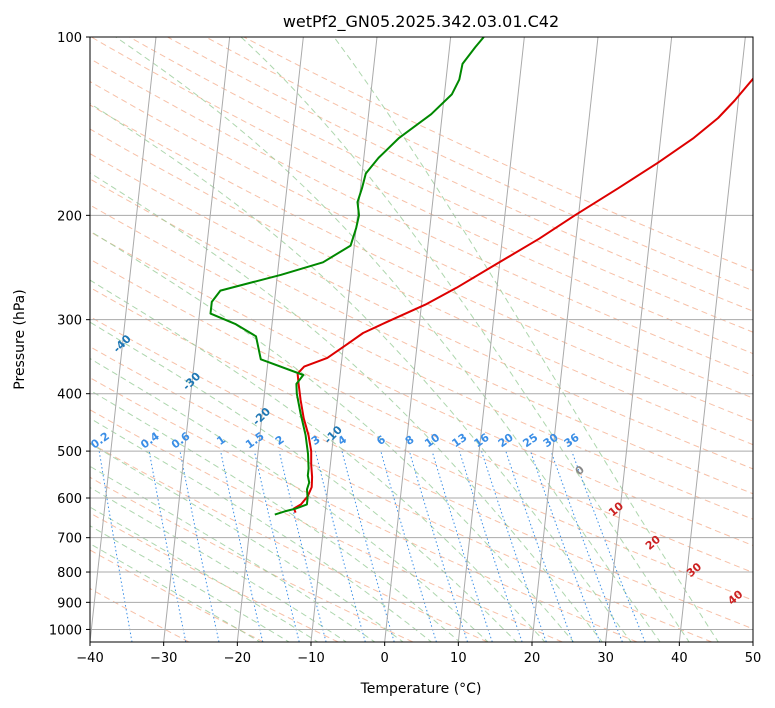  What do you see at coordinates (753, 658) in the screenshot?
I see `x-tick-label: 50` at bounding box center [753, 658].